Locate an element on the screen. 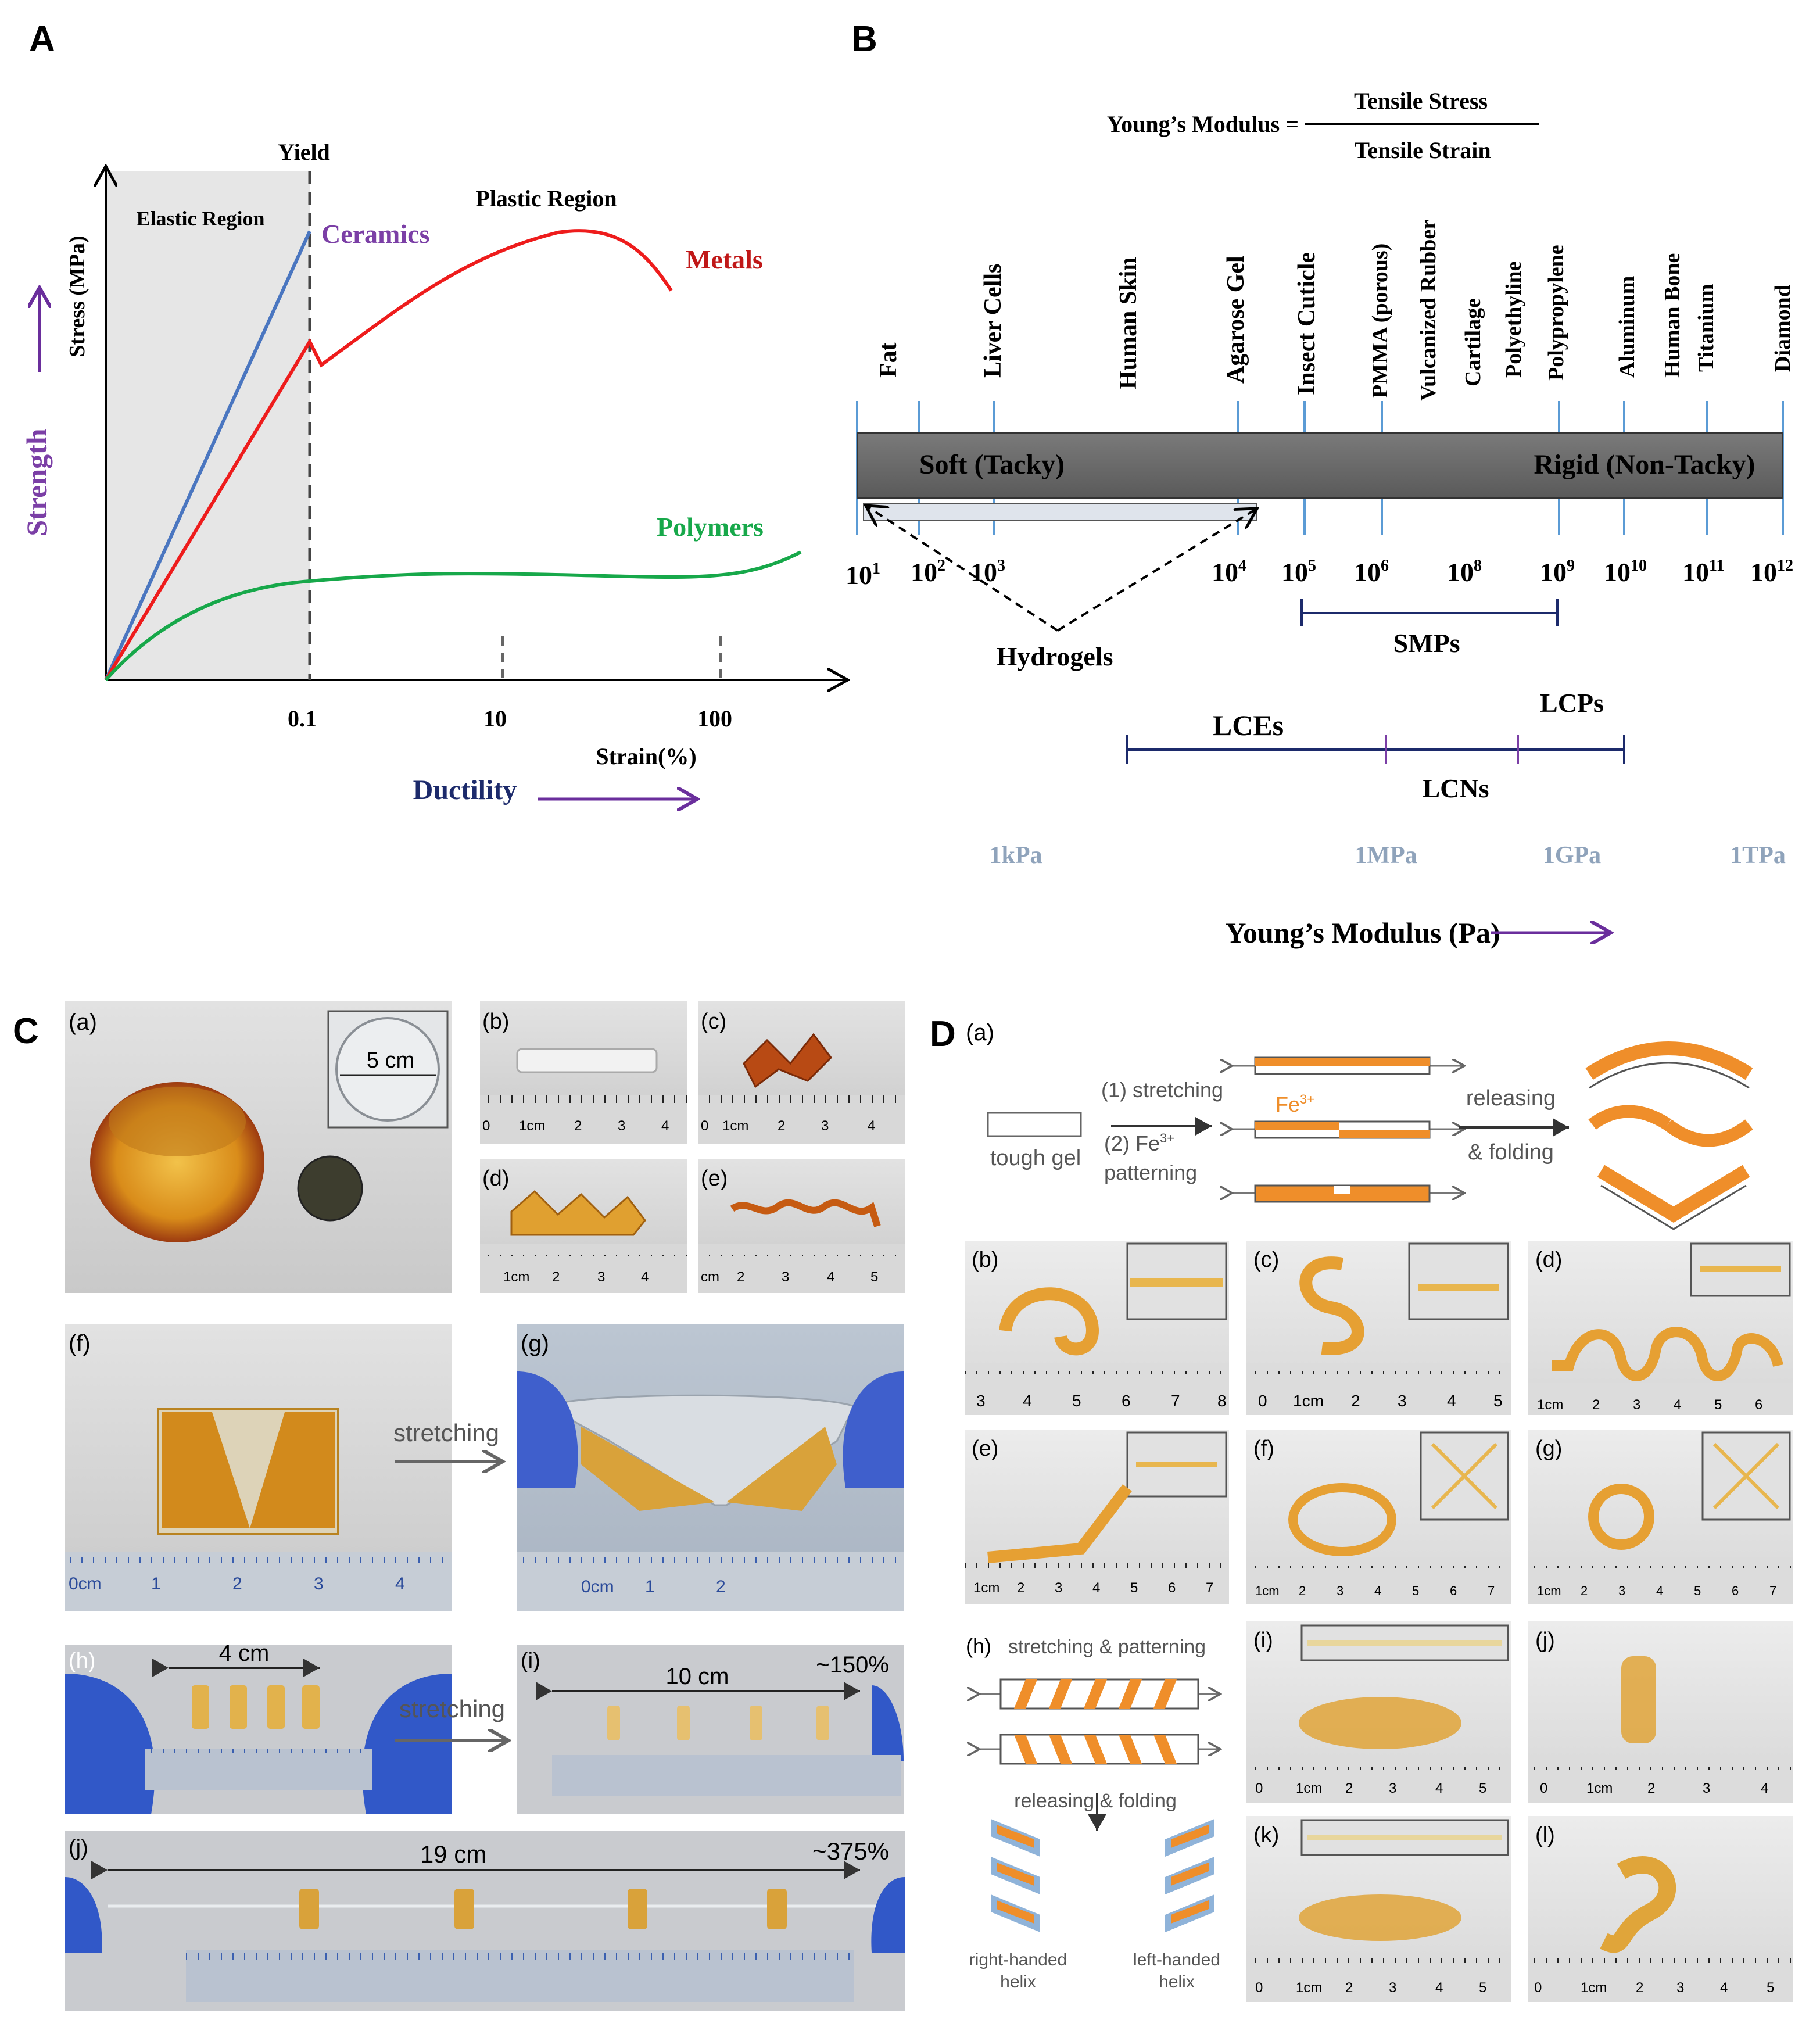 The height and width of the screenshot is (2020, 1820). formula-denominator: Tensile Strain is located at coordinates (1422, 150).